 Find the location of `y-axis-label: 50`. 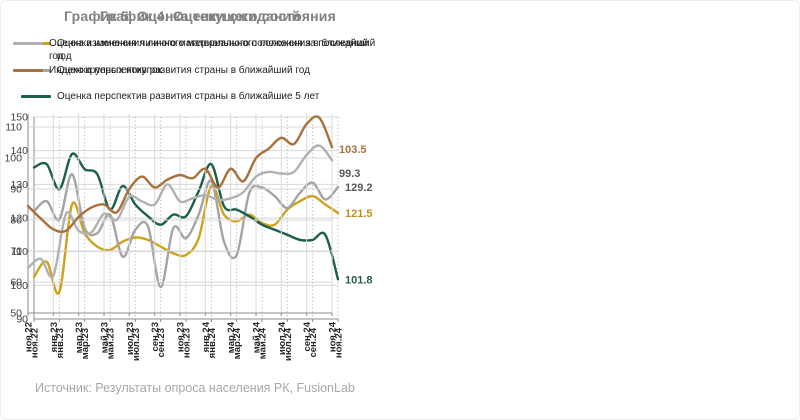

y-axis-label: 50 is located at coordinates (16, 314).